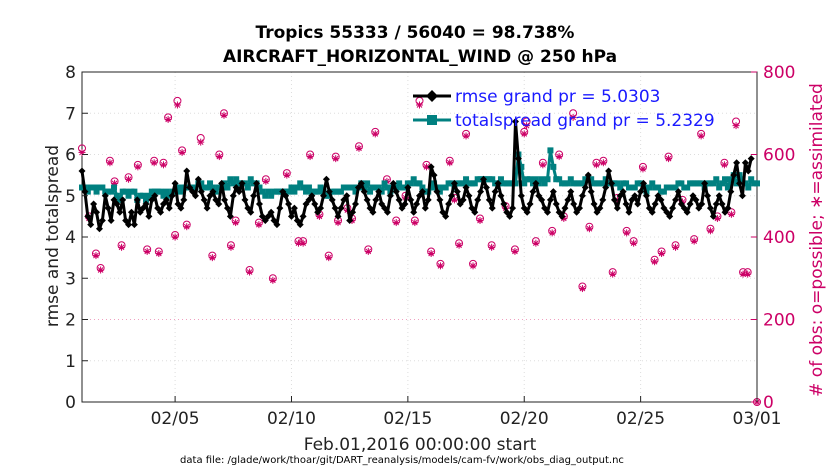  I want to click on y-tick-label-left: 7, so click(70, 114).